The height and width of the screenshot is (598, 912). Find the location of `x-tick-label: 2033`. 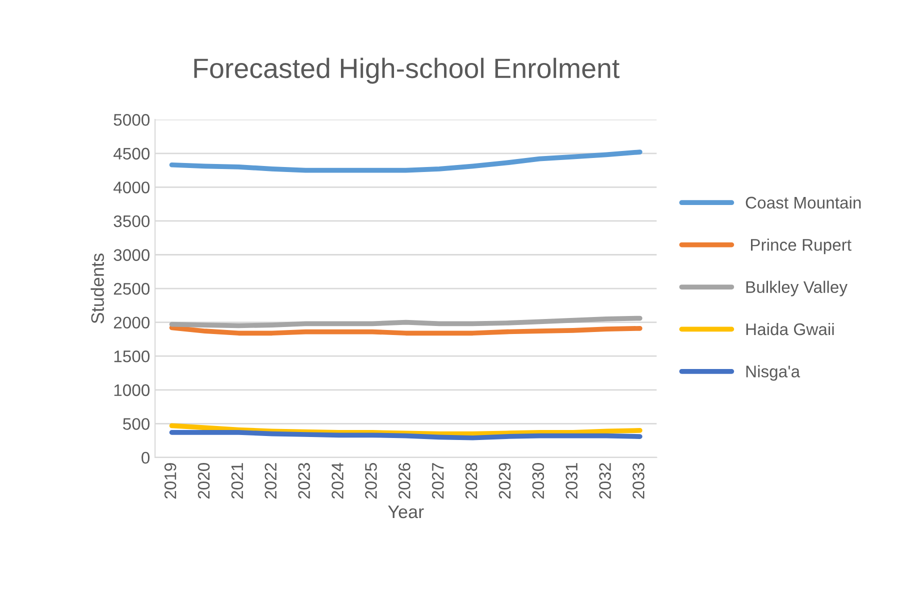

x-tick-label: 2033 is located at coordinates (638, 481).